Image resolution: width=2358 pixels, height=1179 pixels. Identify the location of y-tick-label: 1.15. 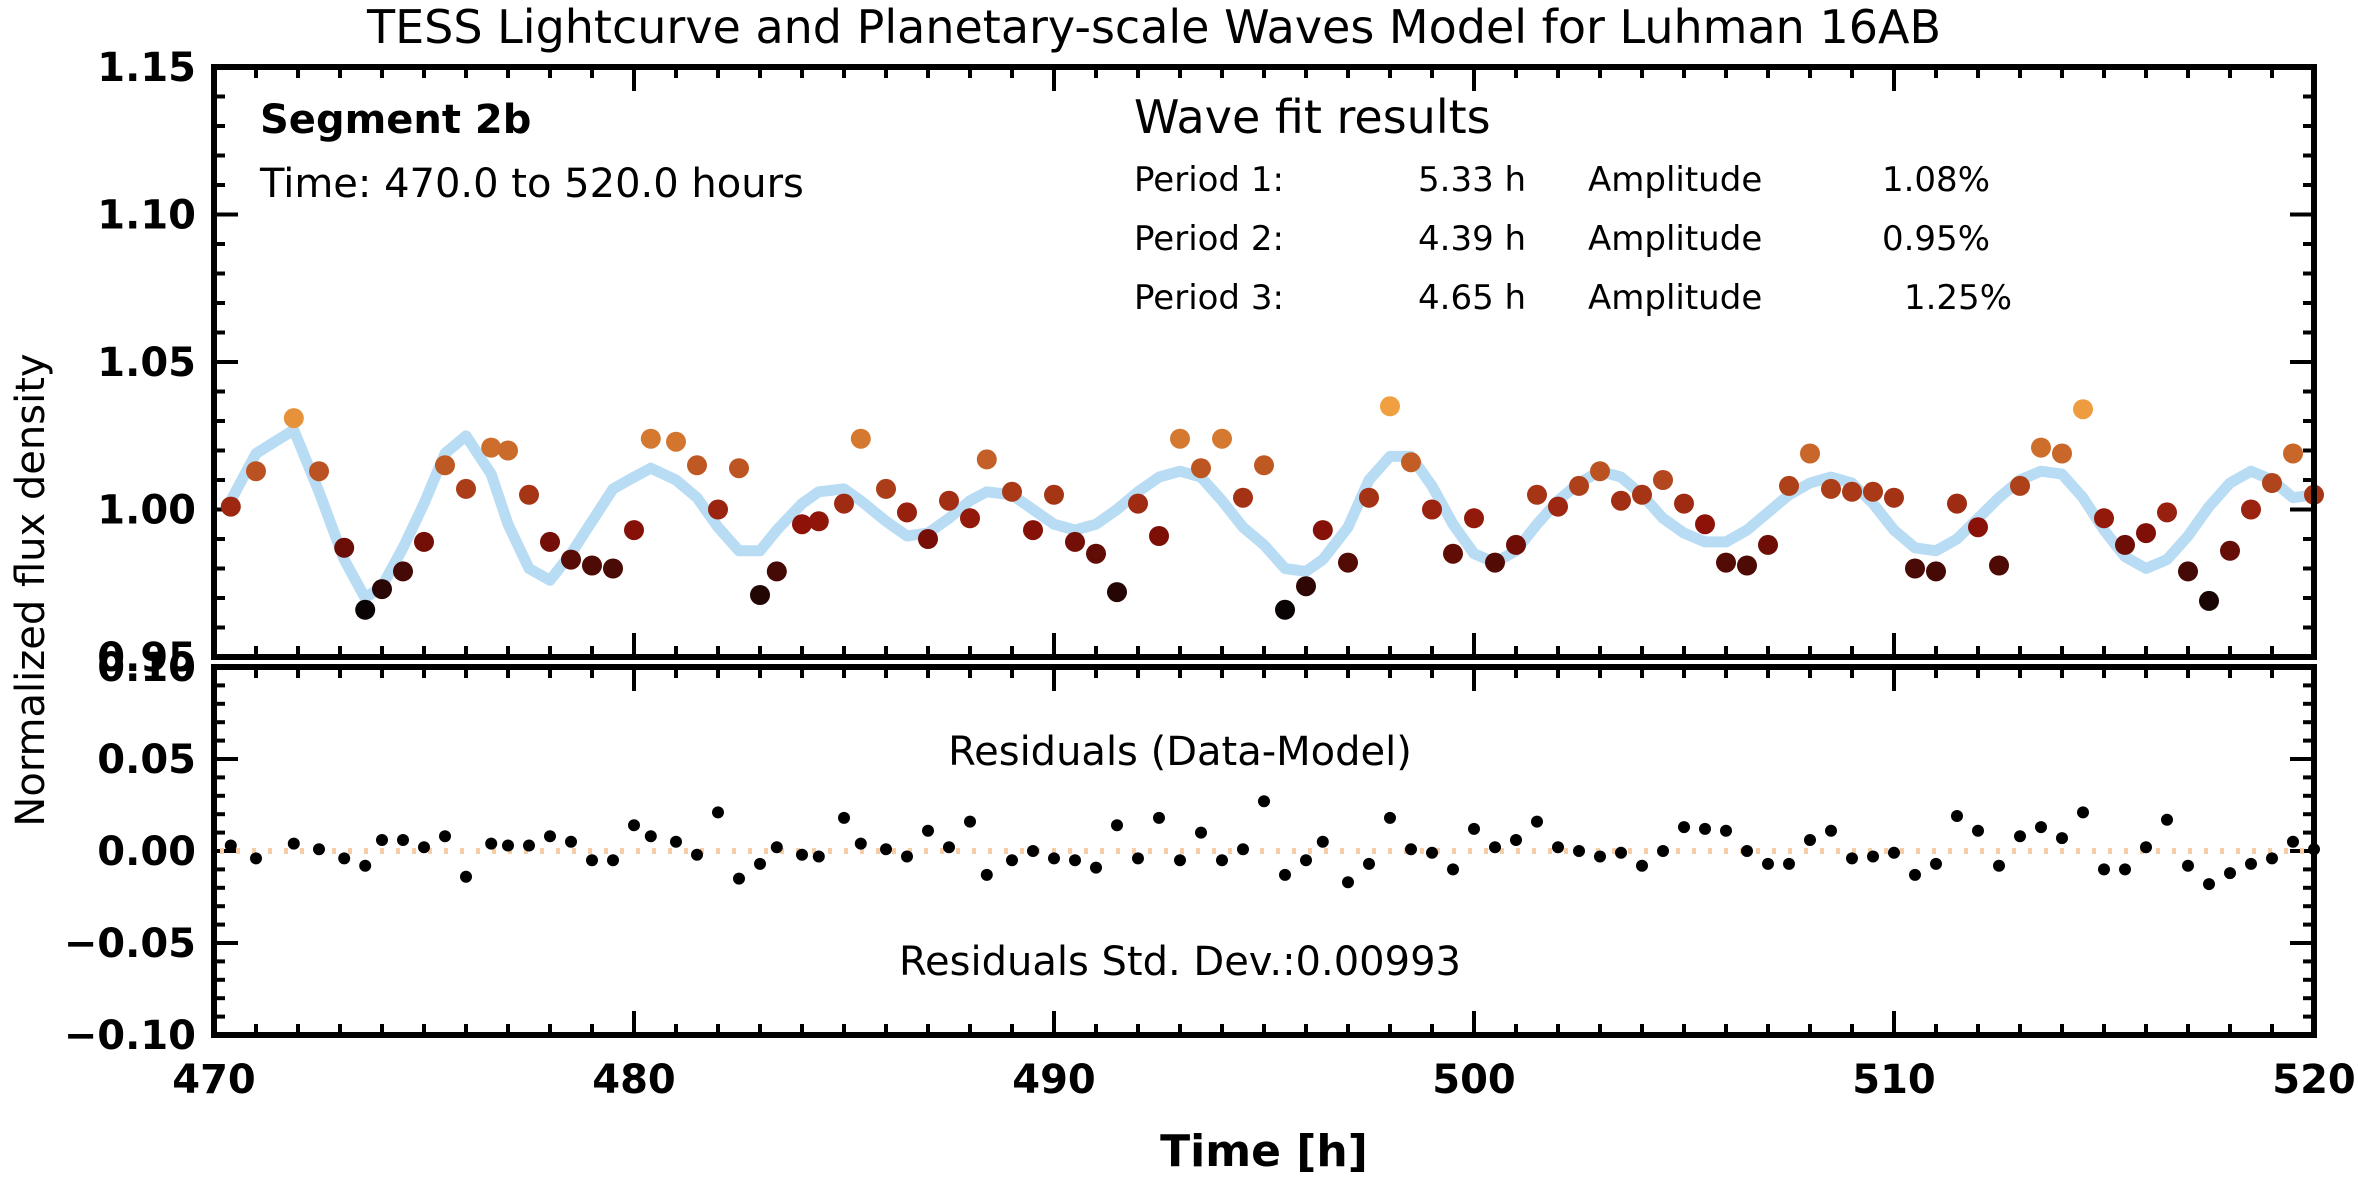
(146, 68).